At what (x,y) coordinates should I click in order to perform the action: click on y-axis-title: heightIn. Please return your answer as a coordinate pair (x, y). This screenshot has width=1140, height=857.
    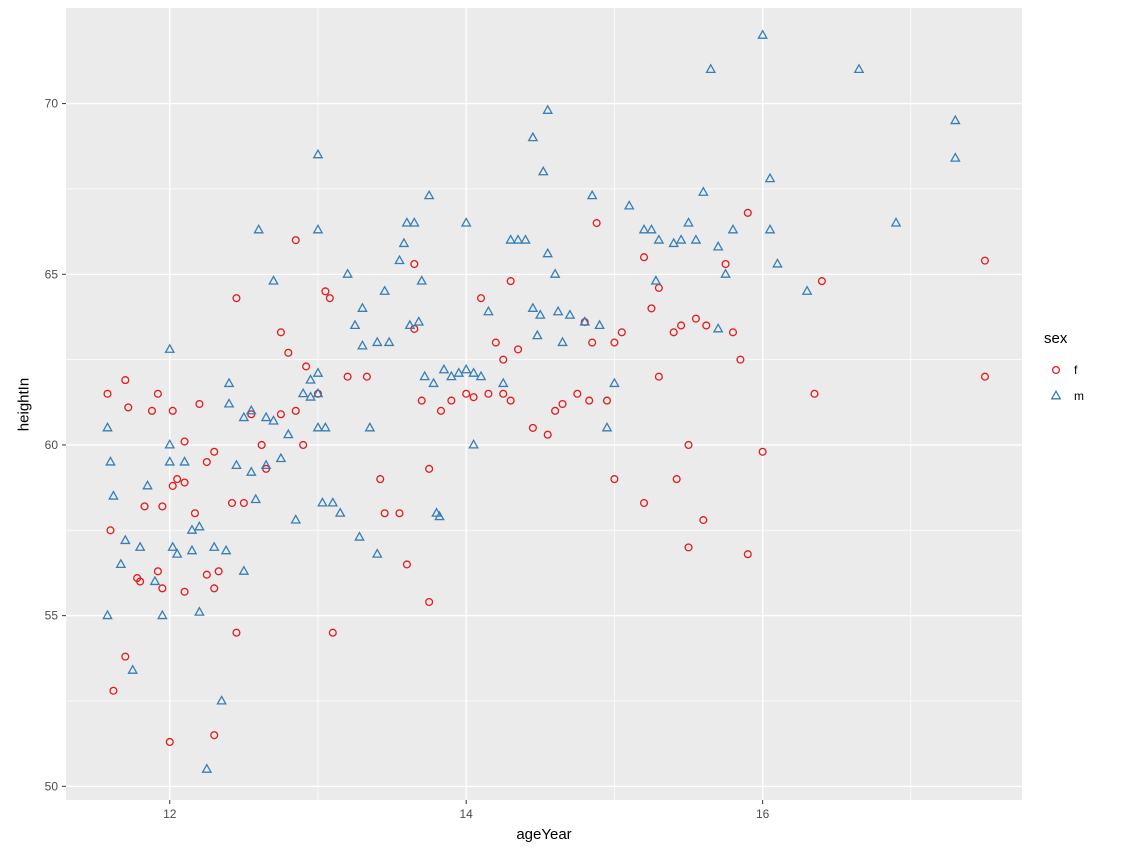
    Looking at the image, I should click on (24, 404).